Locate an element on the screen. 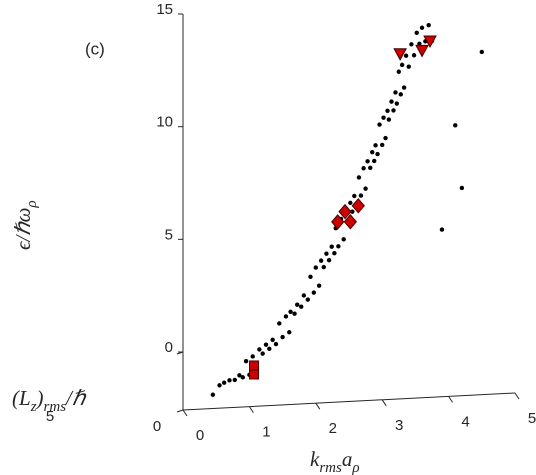 Image resolution: width=536 pixels, height=475 pixels. z-tick-label: 5 is located at coordinates (50, 416).